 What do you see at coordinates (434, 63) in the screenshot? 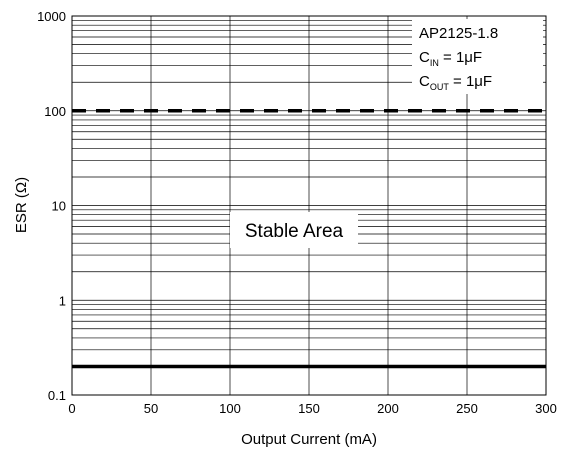
I see `cin-subscript: IN` at bounding box center [434, 63].